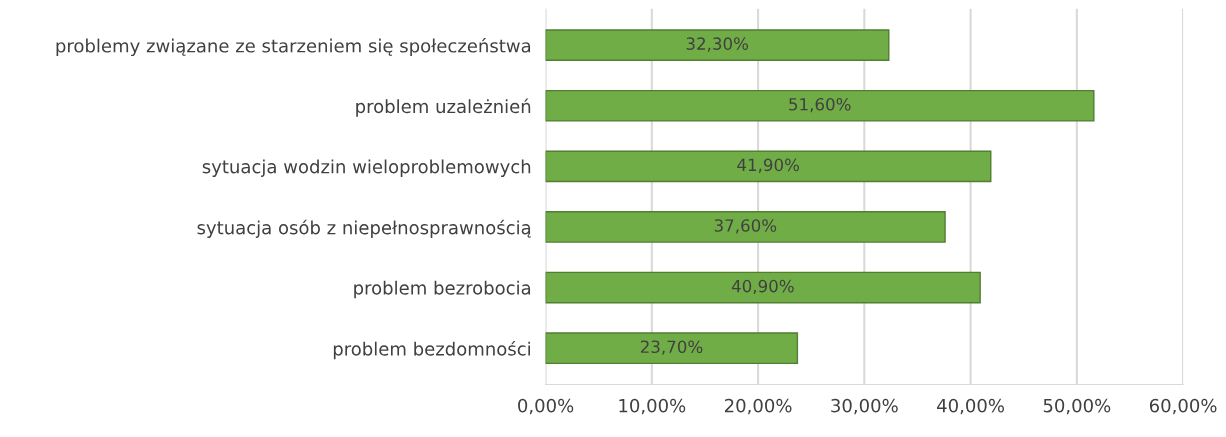 Image resolution: width=1226 pixels, height=437 pixels. I want to click on x-tick-label: 30,00%, so click(864, 406).